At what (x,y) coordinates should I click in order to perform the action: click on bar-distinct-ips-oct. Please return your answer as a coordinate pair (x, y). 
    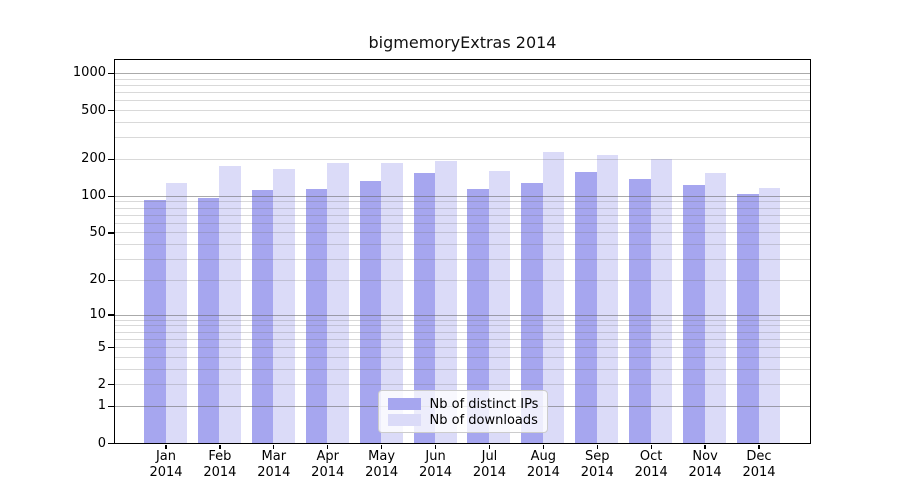
    Looking at the image, I should click on (640, 311).